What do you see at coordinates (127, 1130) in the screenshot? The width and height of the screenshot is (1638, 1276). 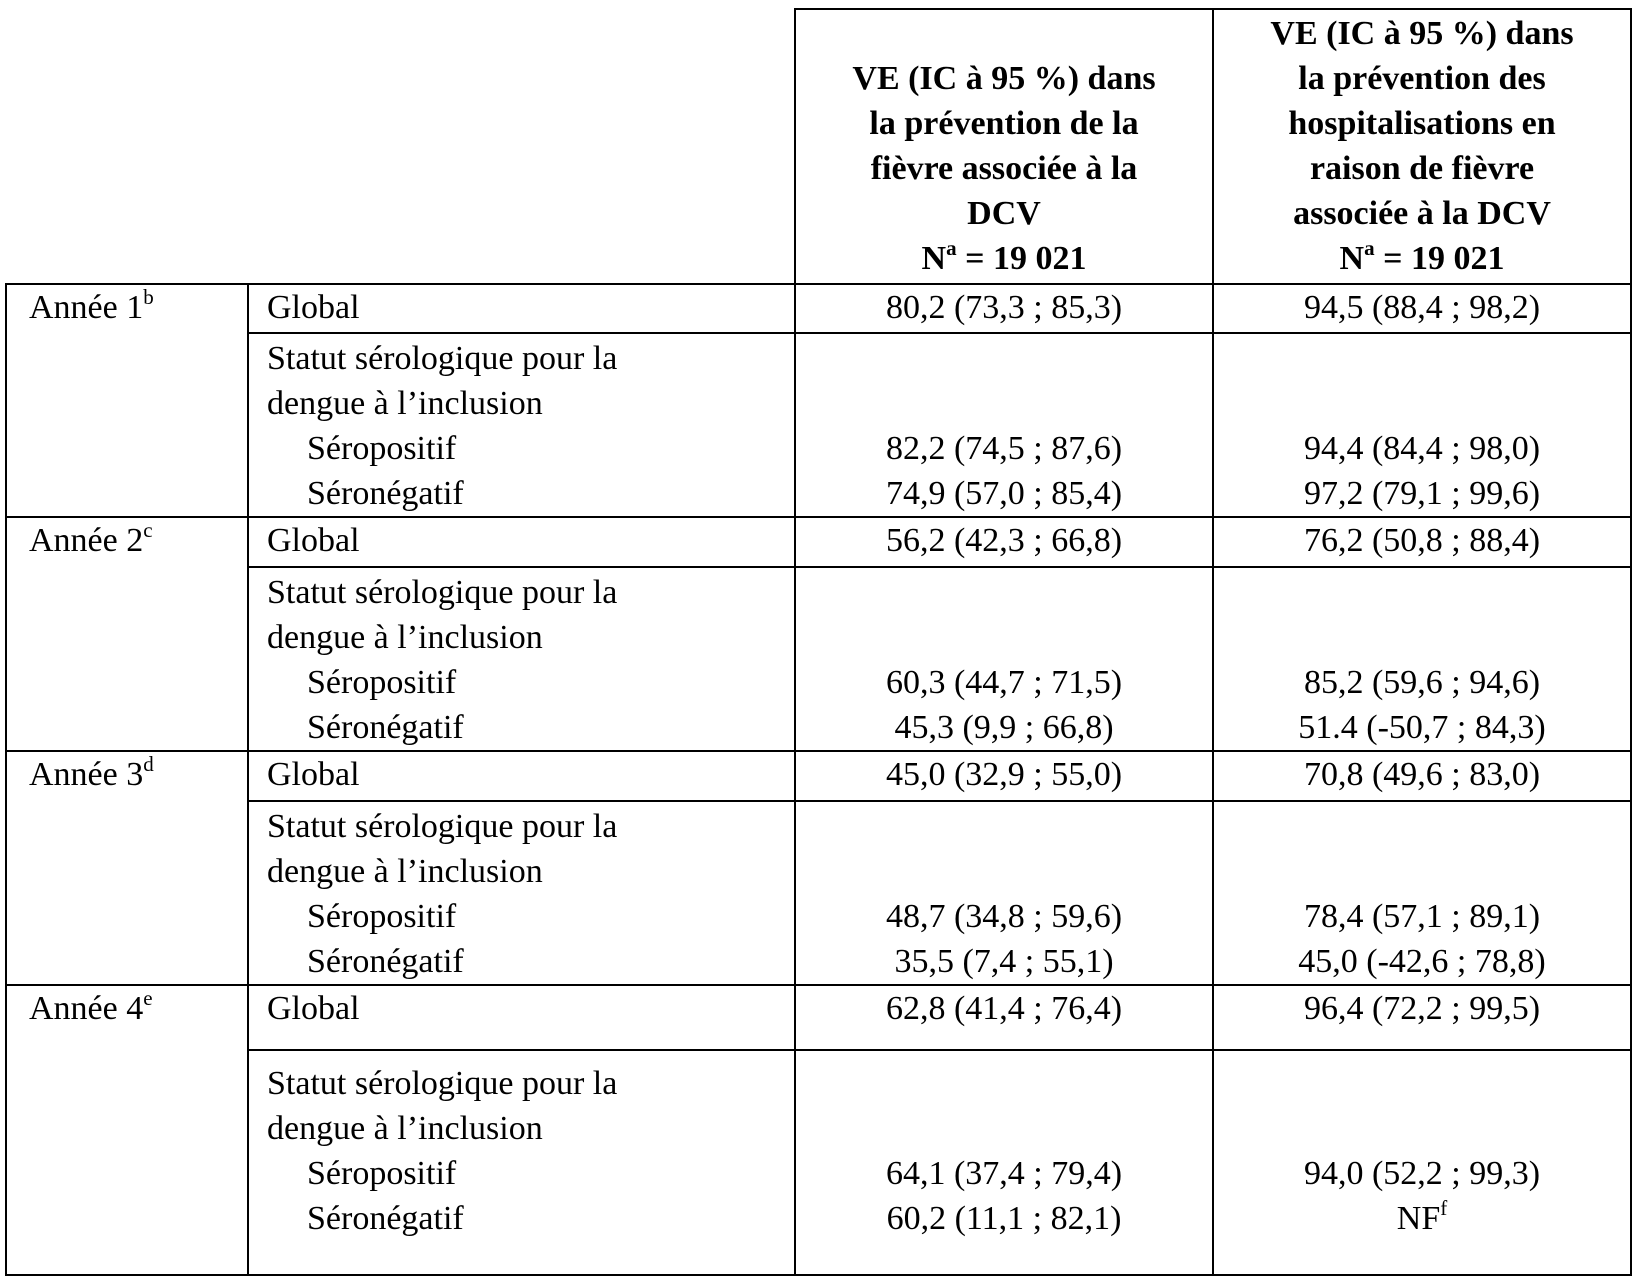 I see `year-label: Année 4e` at bounding box center [127, 1130].